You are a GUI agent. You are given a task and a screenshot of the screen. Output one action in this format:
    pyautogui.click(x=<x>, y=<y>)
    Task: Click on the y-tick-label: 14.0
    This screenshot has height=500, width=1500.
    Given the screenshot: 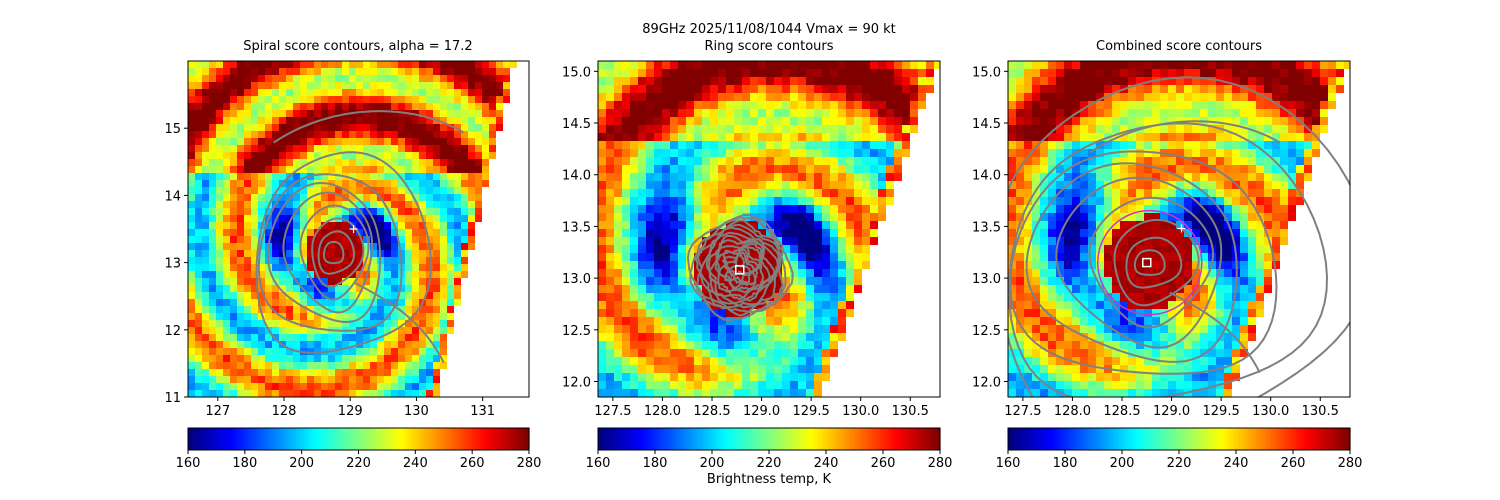 What is the action you would take?
    pyautogui.click(x=986, y=176)
    